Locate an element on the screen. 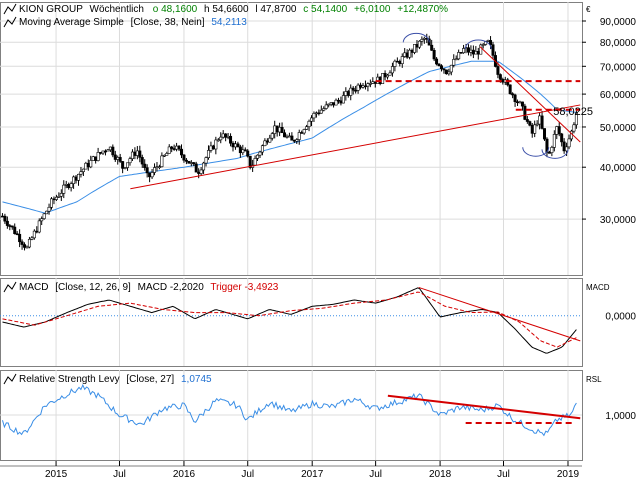 The image size is (640, 480). rsl-y-tick-label: 1,0000 is located at coordinates (620, 416).